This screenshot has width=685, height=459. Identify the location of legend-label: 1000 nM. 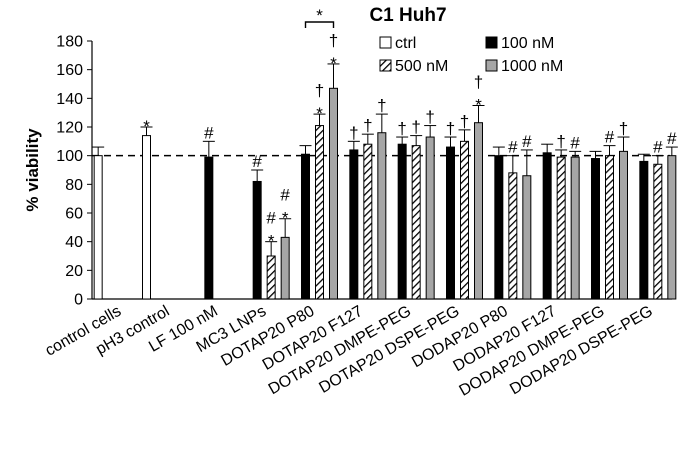
(532, 66).